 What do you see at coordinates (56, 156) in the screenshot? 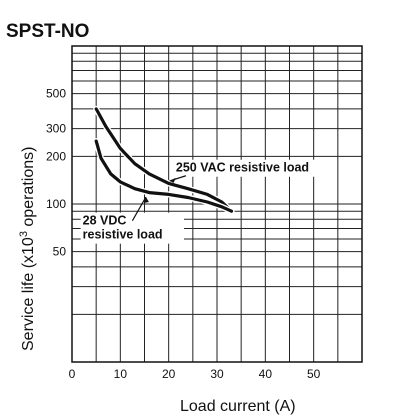
I see `y-tick-label: 200` at bounding box center [56, 156].